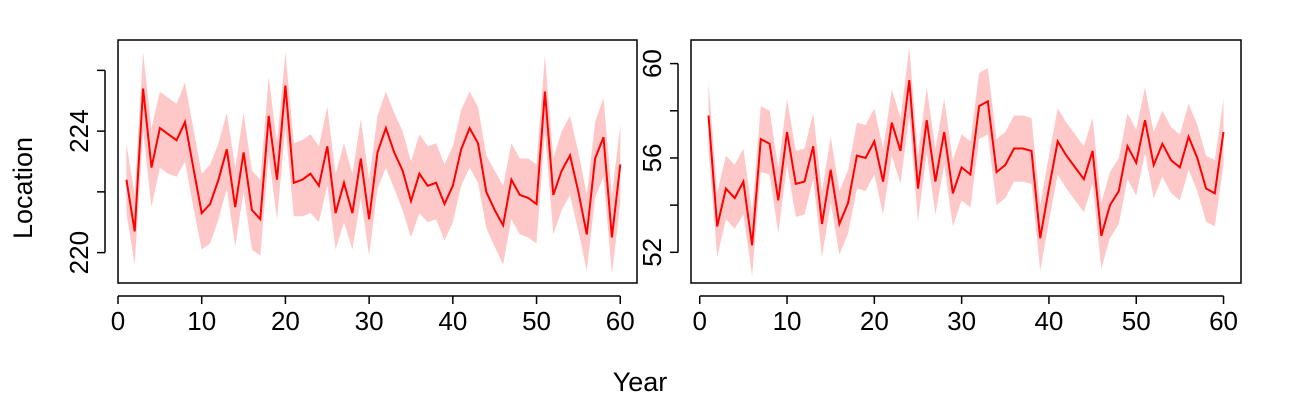 The width and height of the screenshot is (1300, 400). What do you see at coordinates (652, 63) in the screenshot?
I see `y-tick-label: 60` at bounding box center [652, 63].